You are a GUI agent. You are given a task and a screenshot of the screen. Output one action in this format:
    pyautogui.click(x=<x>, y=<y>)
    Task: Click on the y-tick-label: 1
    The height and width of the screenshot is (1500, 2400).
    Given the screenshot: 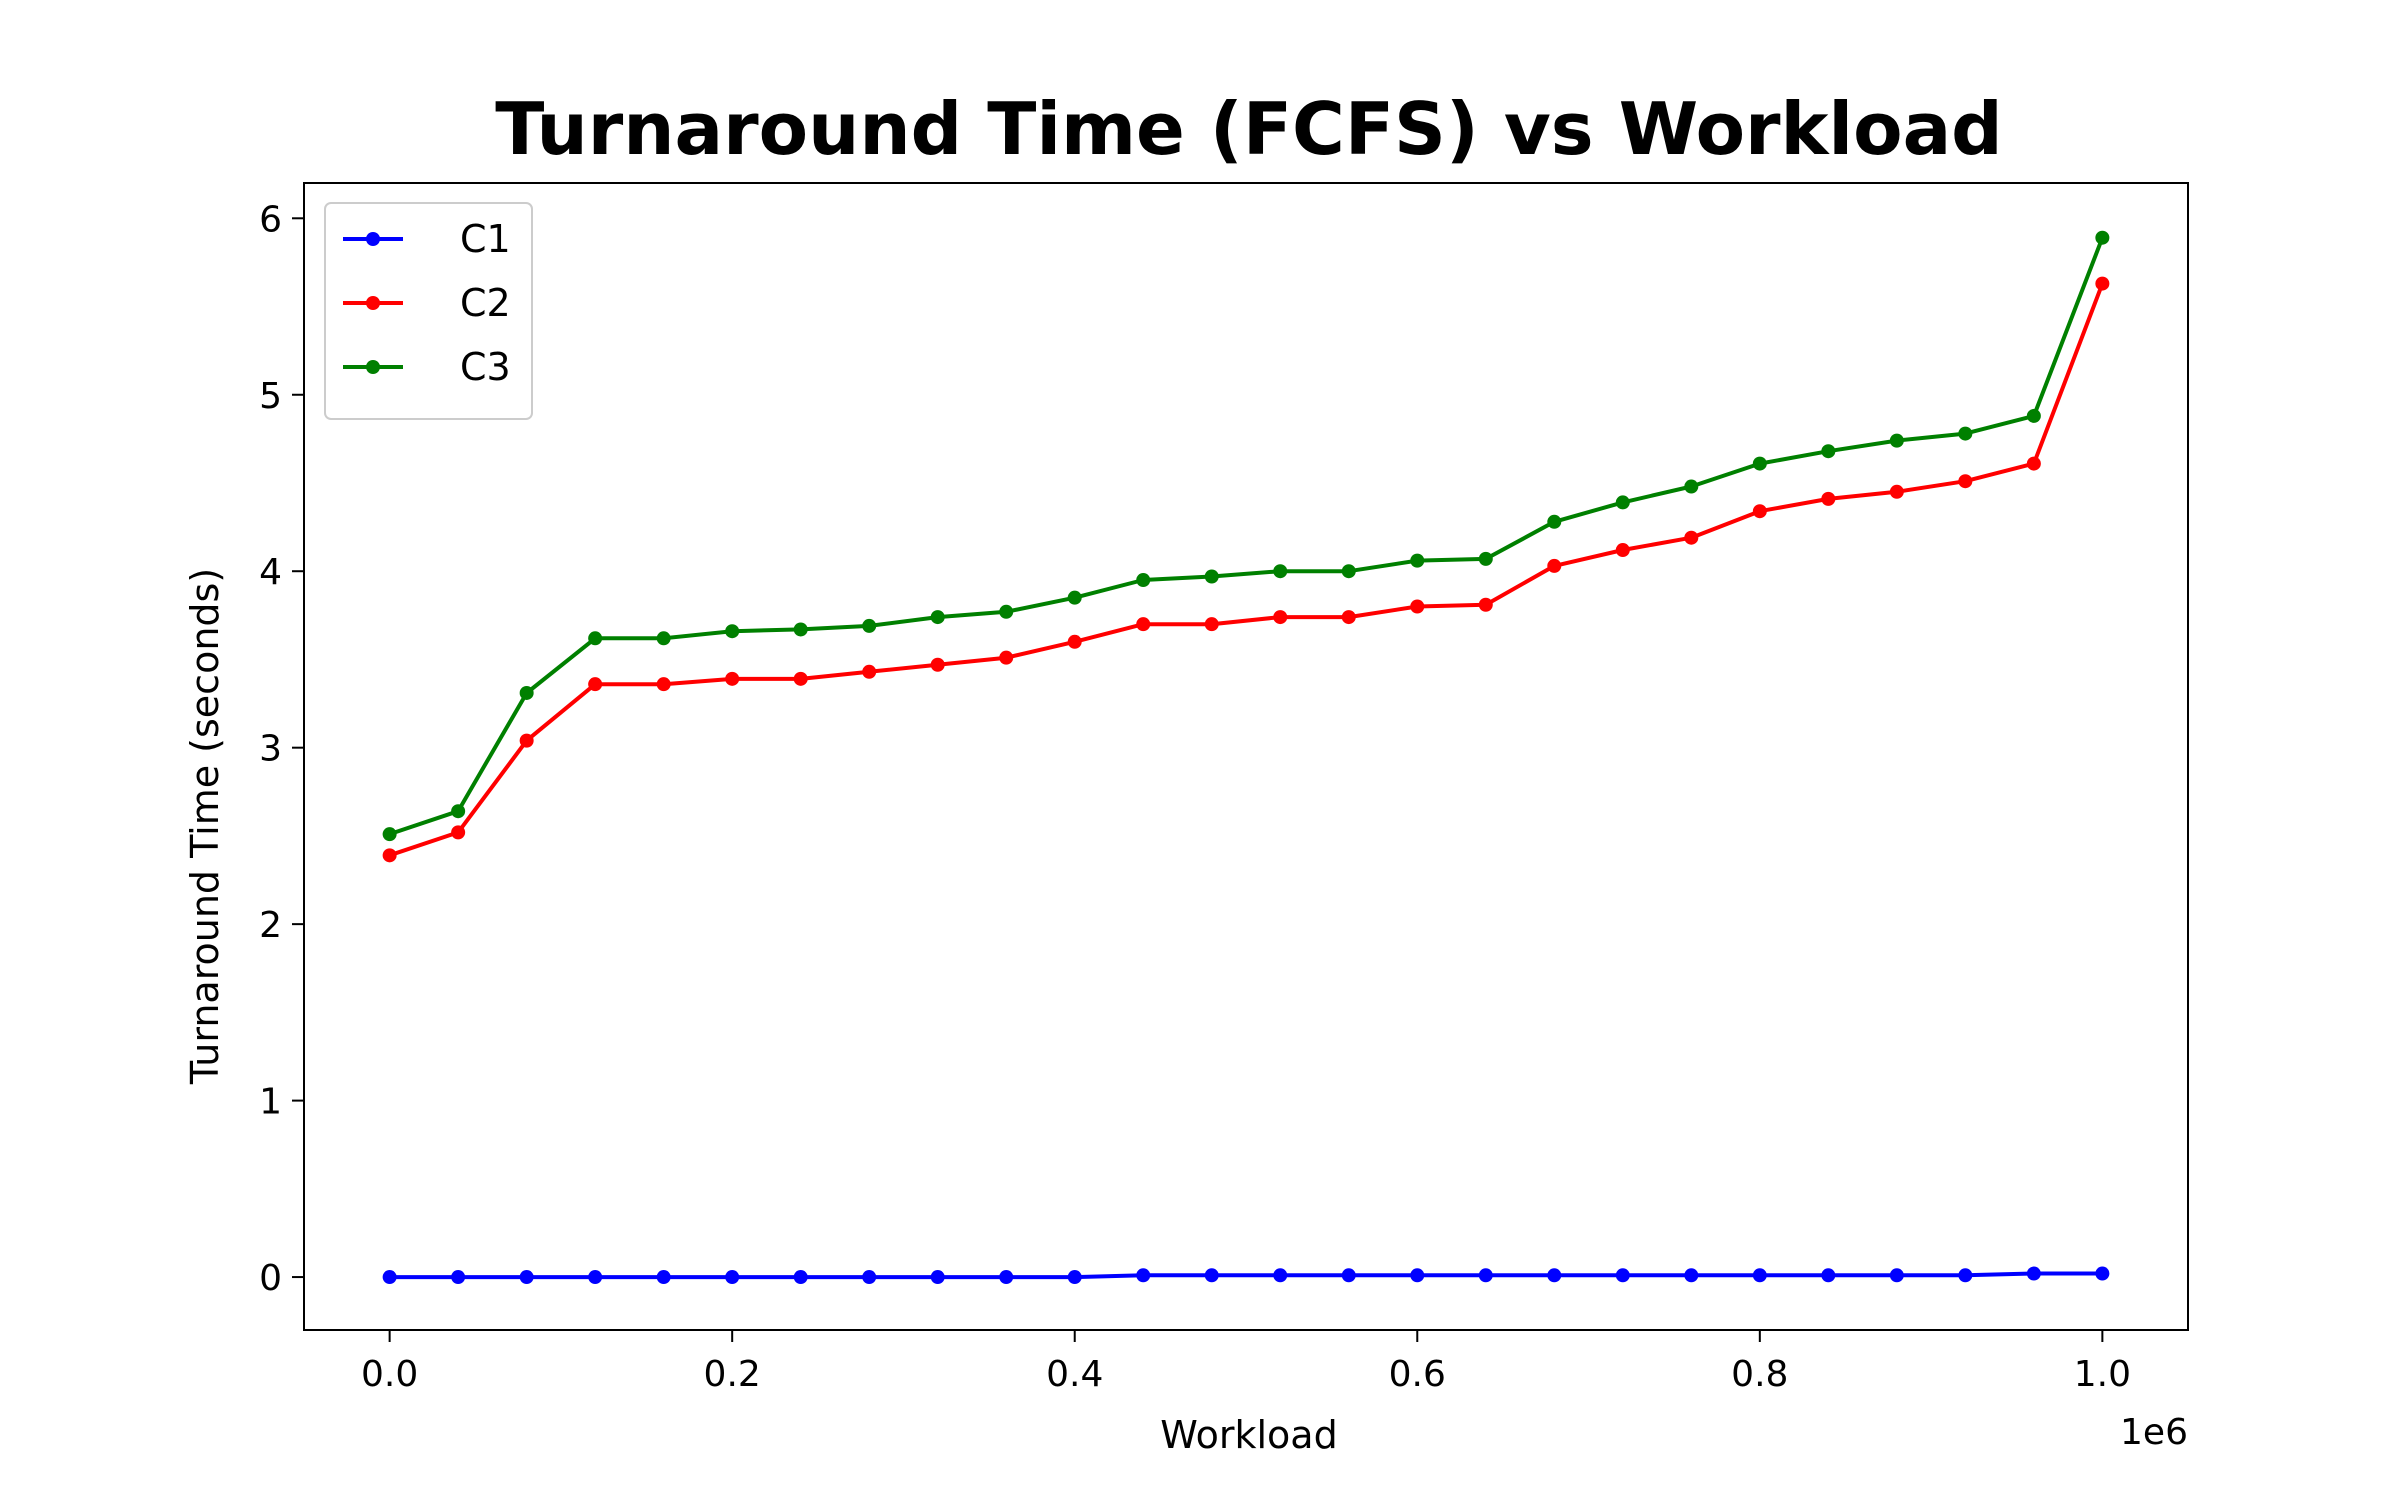 What is the action you would take?
    pyautogui.click(x=270, y=1102)
    